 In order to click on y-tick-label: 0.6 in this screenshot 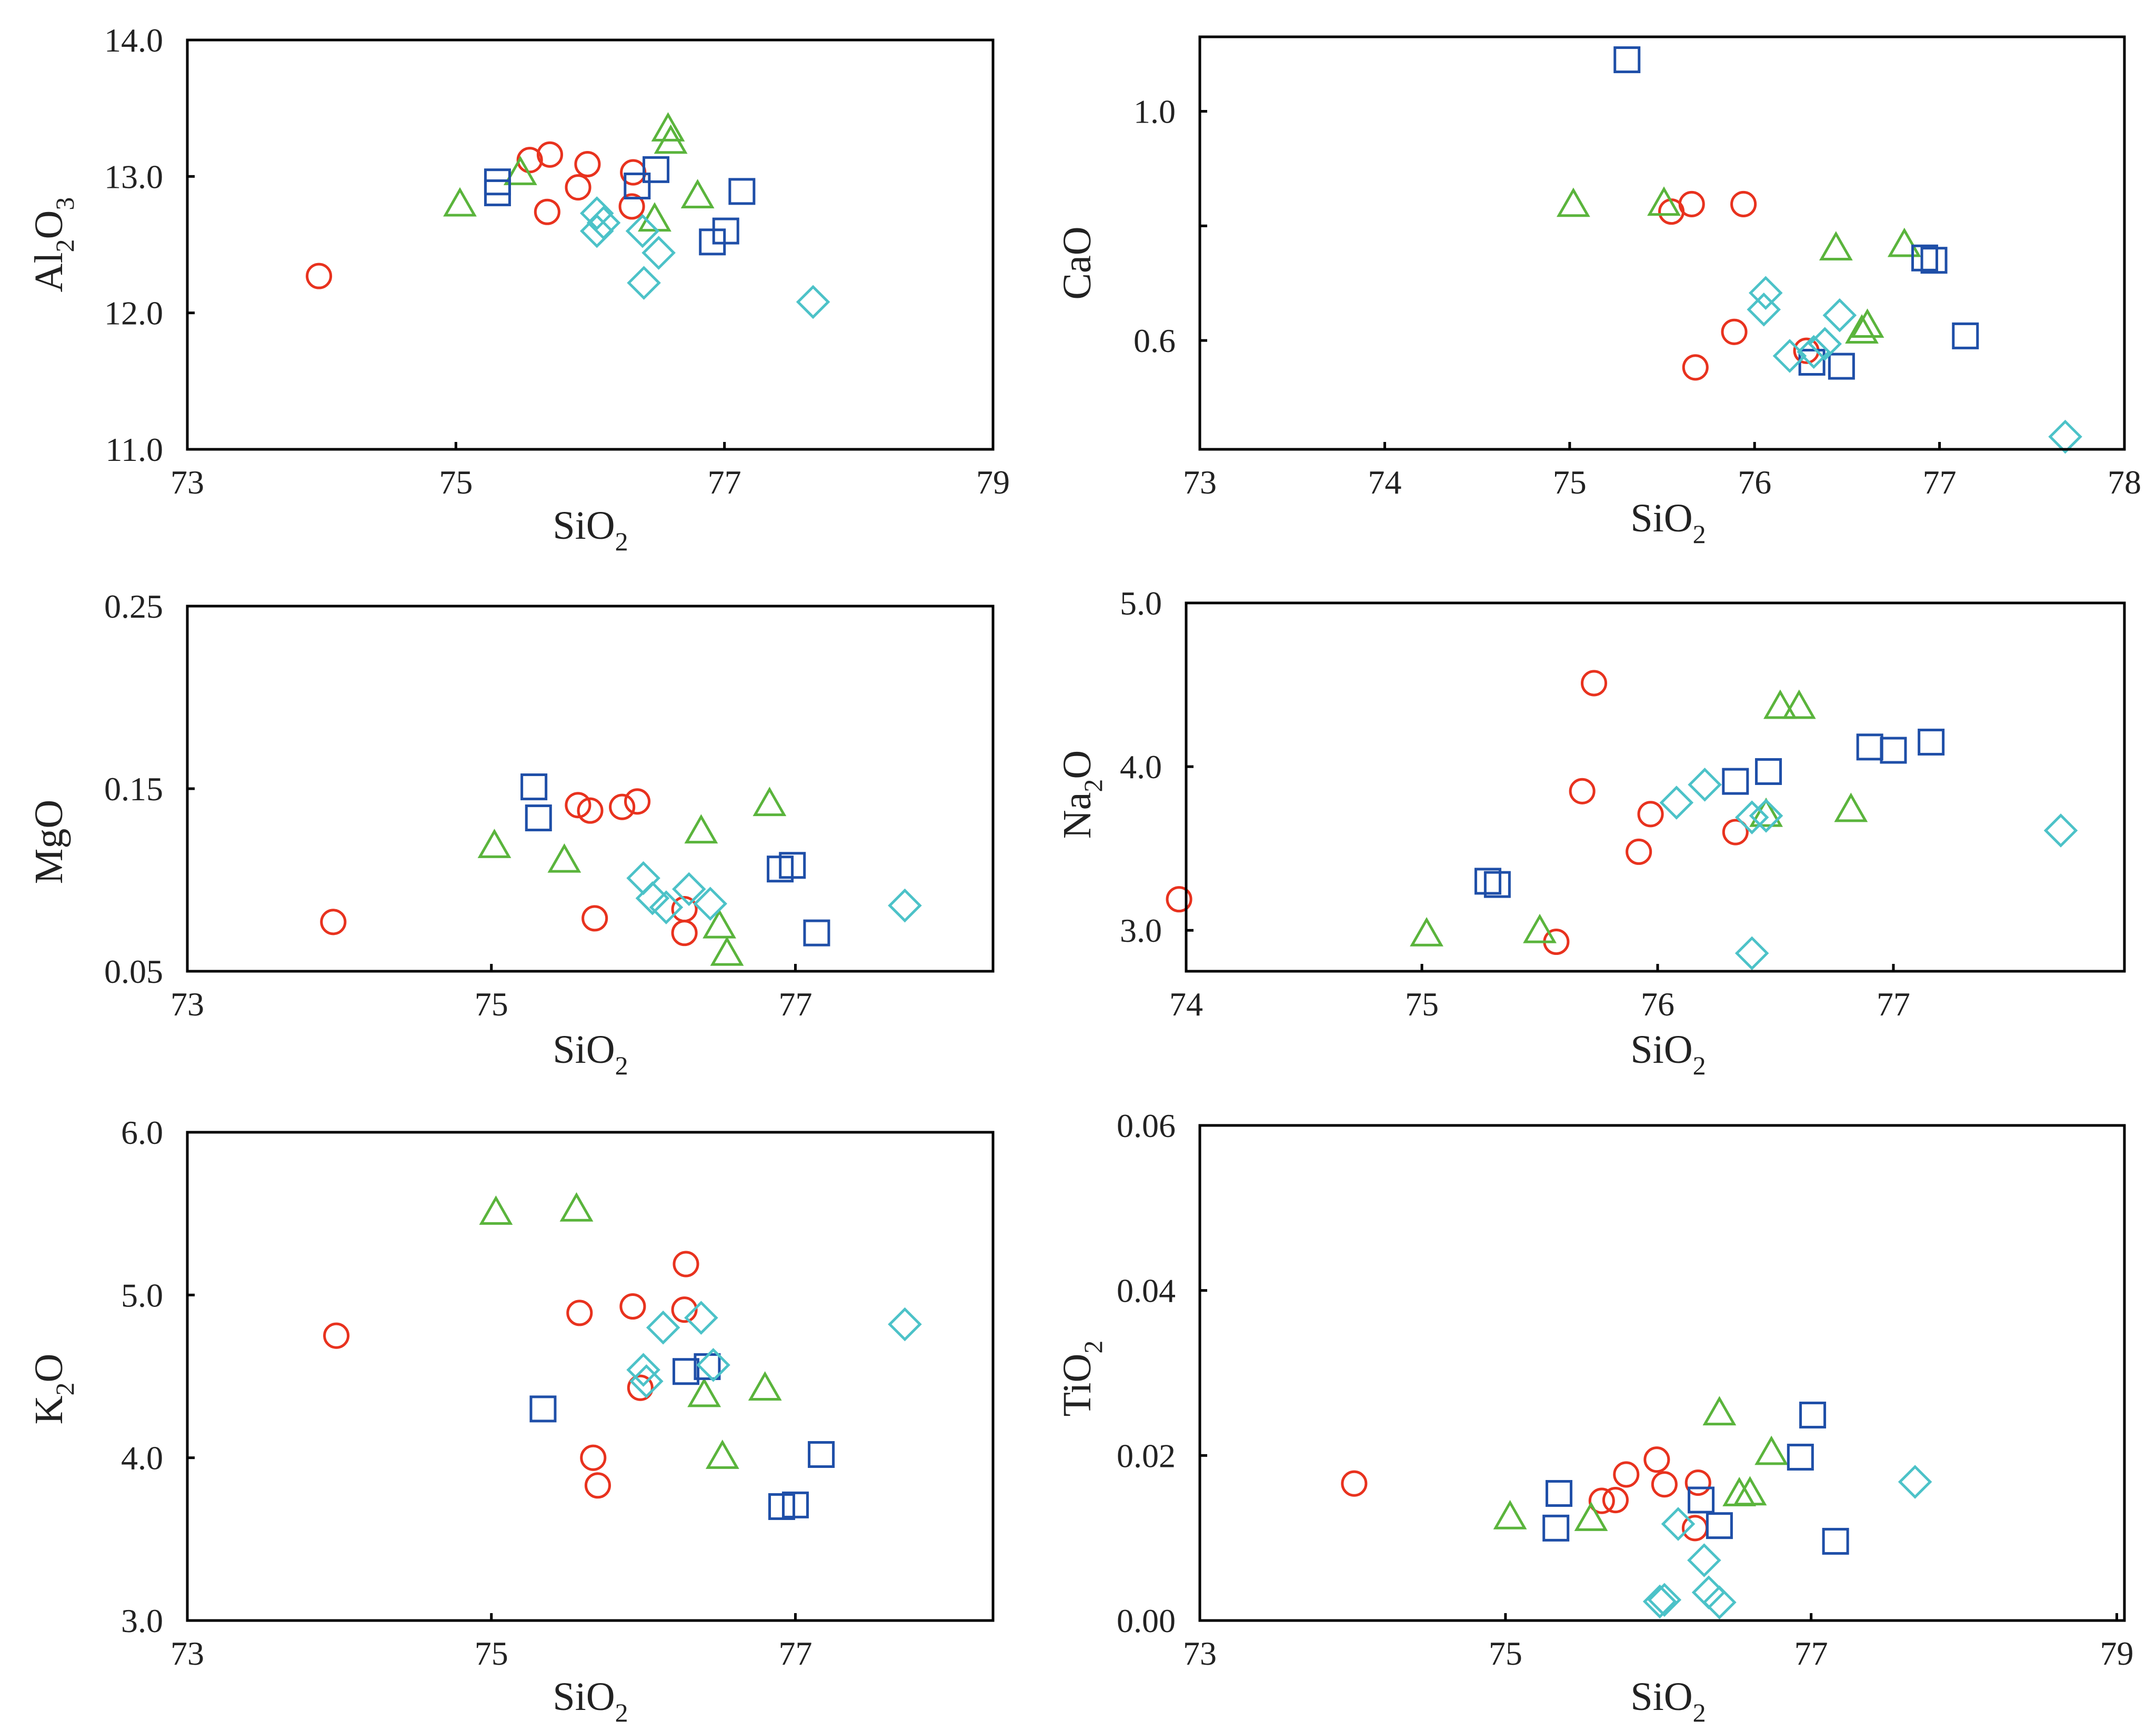, I will do `click(1155, 341)`.